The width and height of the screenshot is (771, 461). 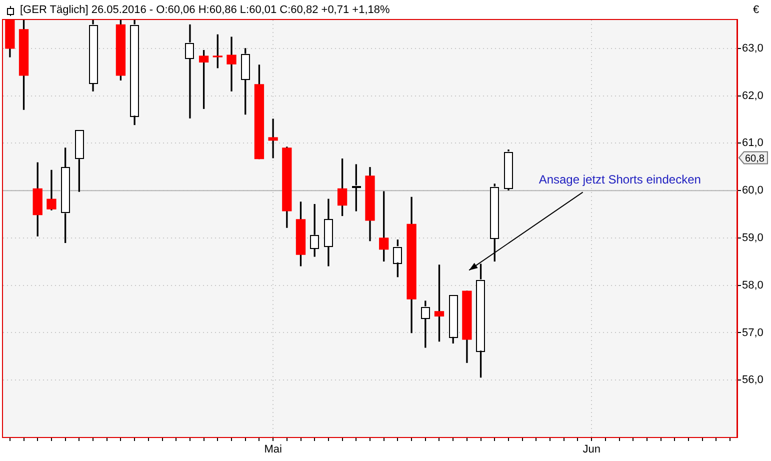 I want to click on y-tick-label: 56,0, so click(x=753, y=380).